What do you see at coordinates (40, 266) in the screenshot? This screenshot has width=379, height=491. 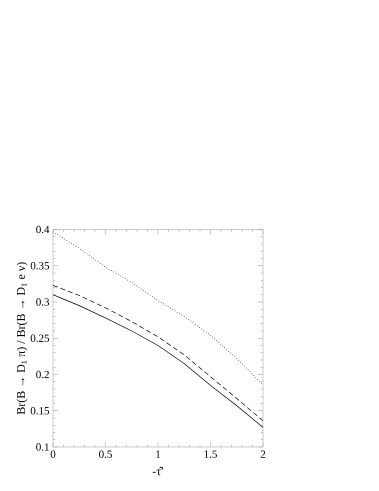 I see `y-tick-label: 0.35` at bounding box center [40, 266].